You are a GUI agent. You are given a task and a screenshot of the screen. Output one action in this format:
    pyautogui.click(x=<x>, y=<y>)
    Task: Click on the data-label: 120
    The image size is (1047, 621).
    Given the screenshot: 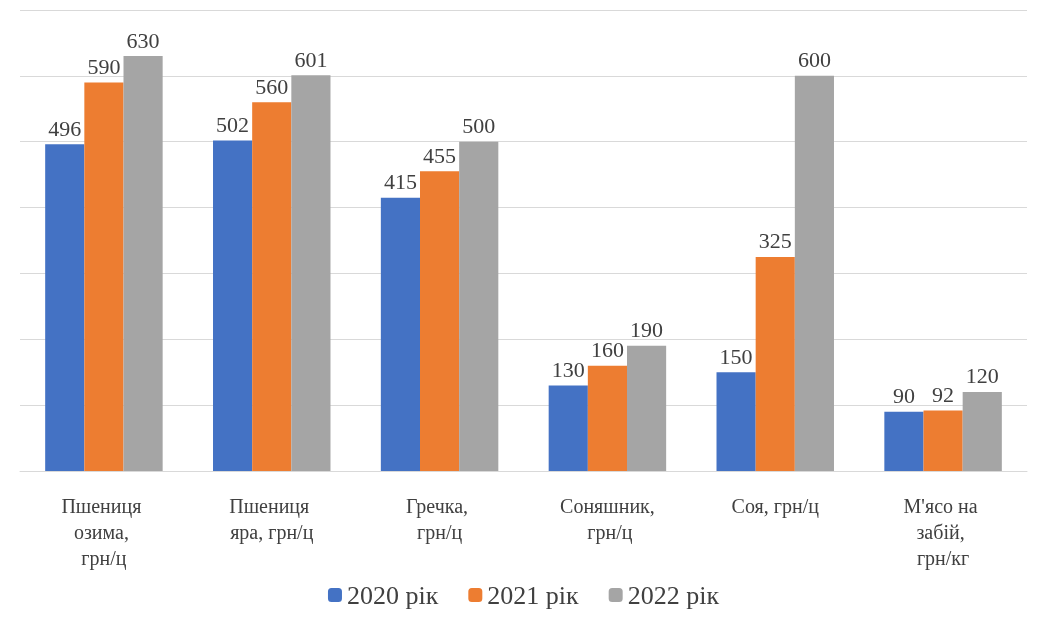 What is the action you would take?
    pyautogui.click(x=982, y=376)
    